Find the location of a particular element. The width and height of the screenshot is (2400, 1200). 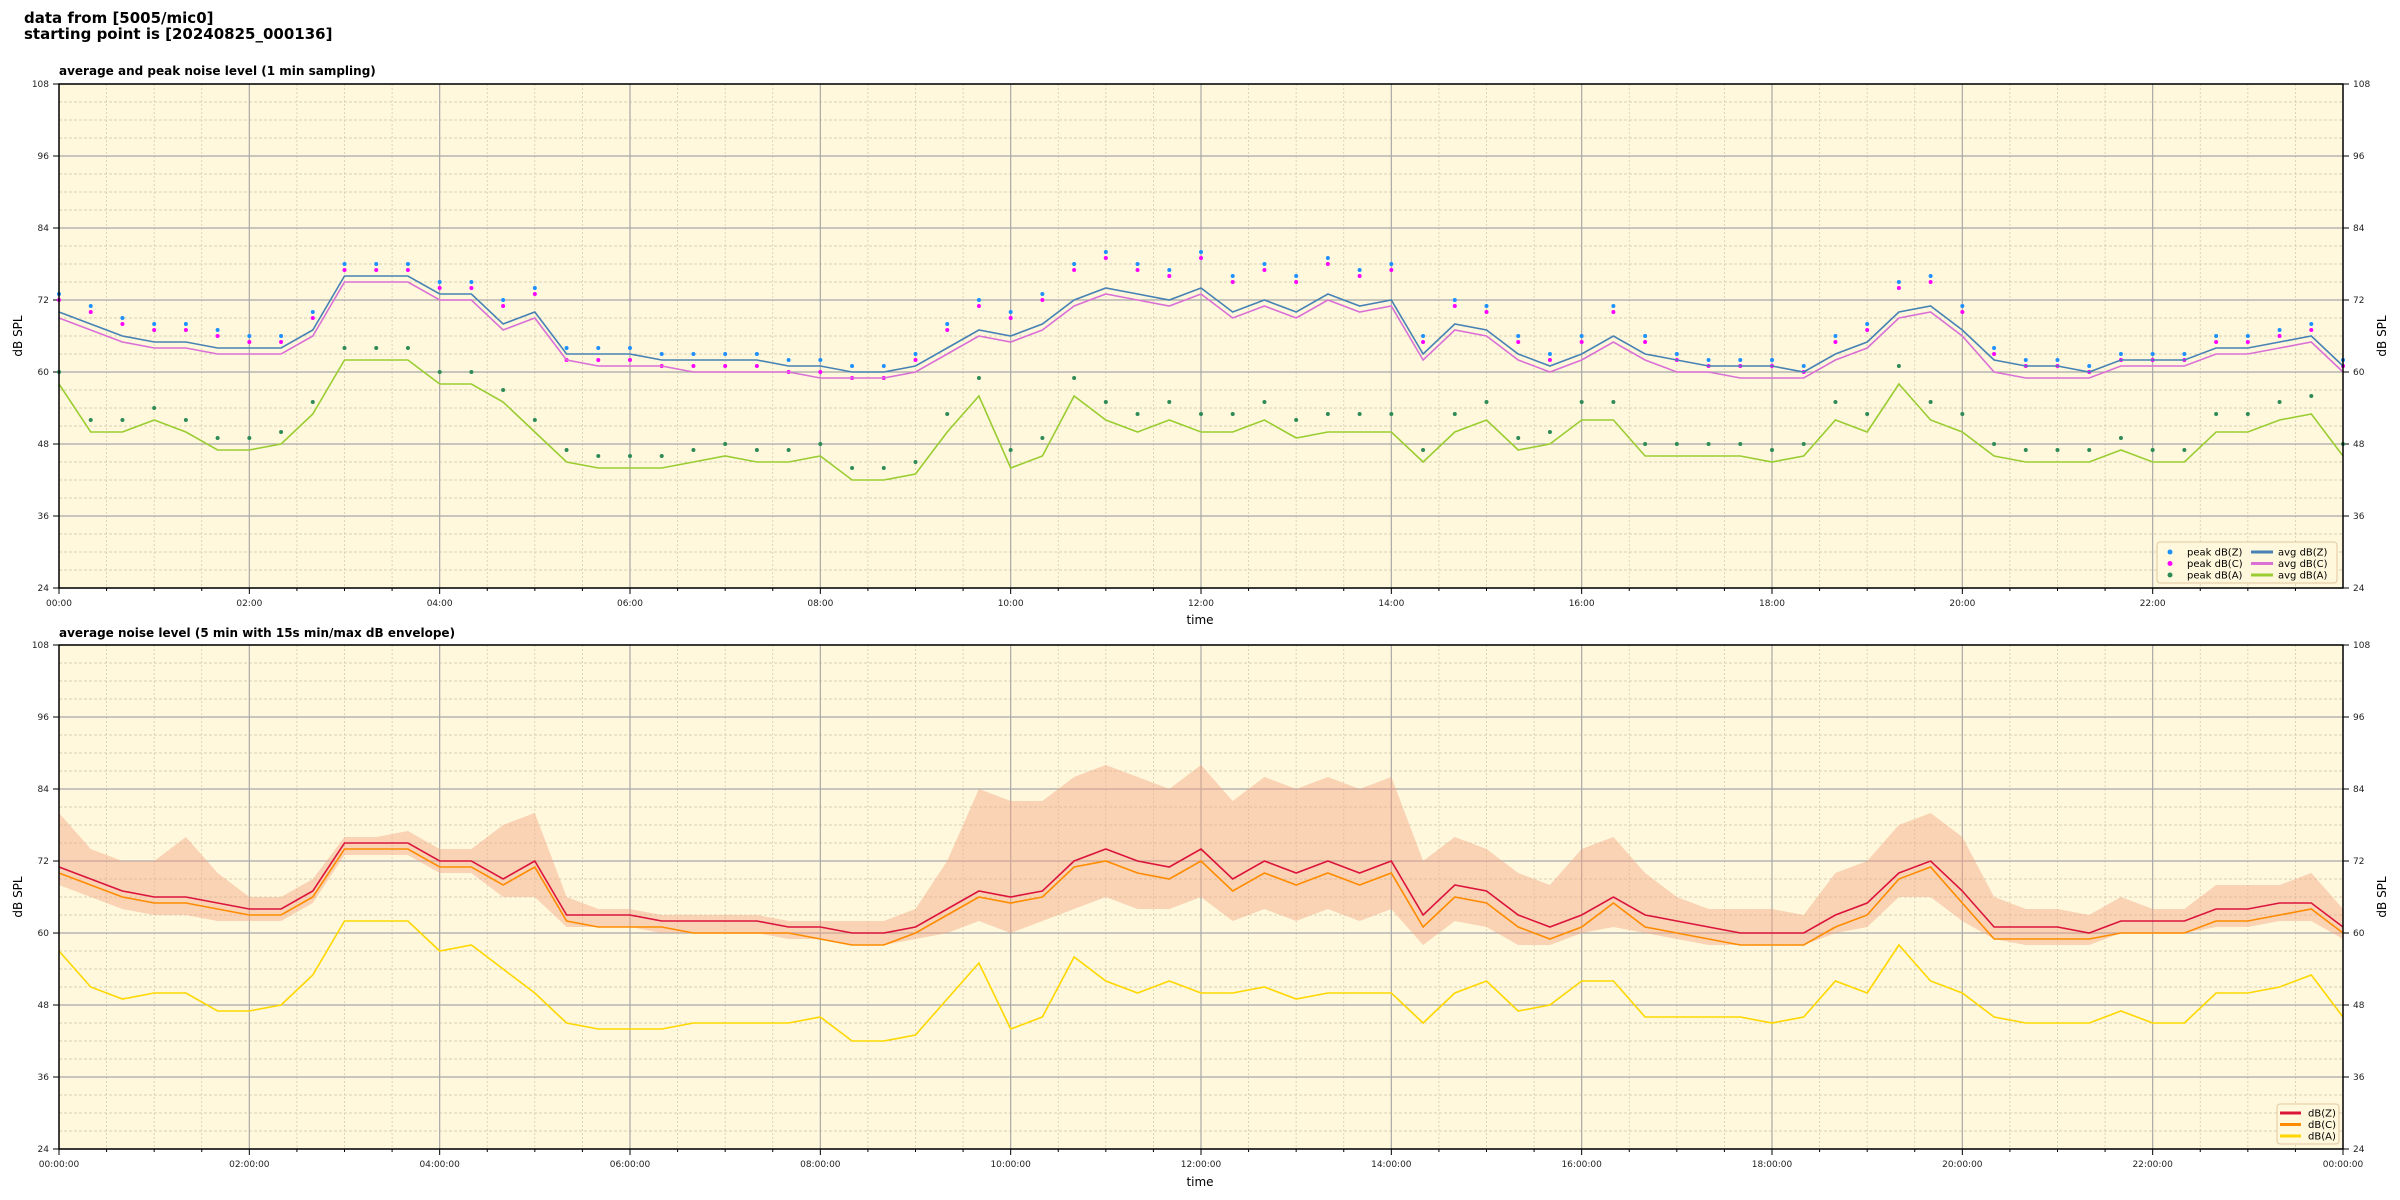

legend-label: peak dB(C) is located at coordinates (2215, 564).